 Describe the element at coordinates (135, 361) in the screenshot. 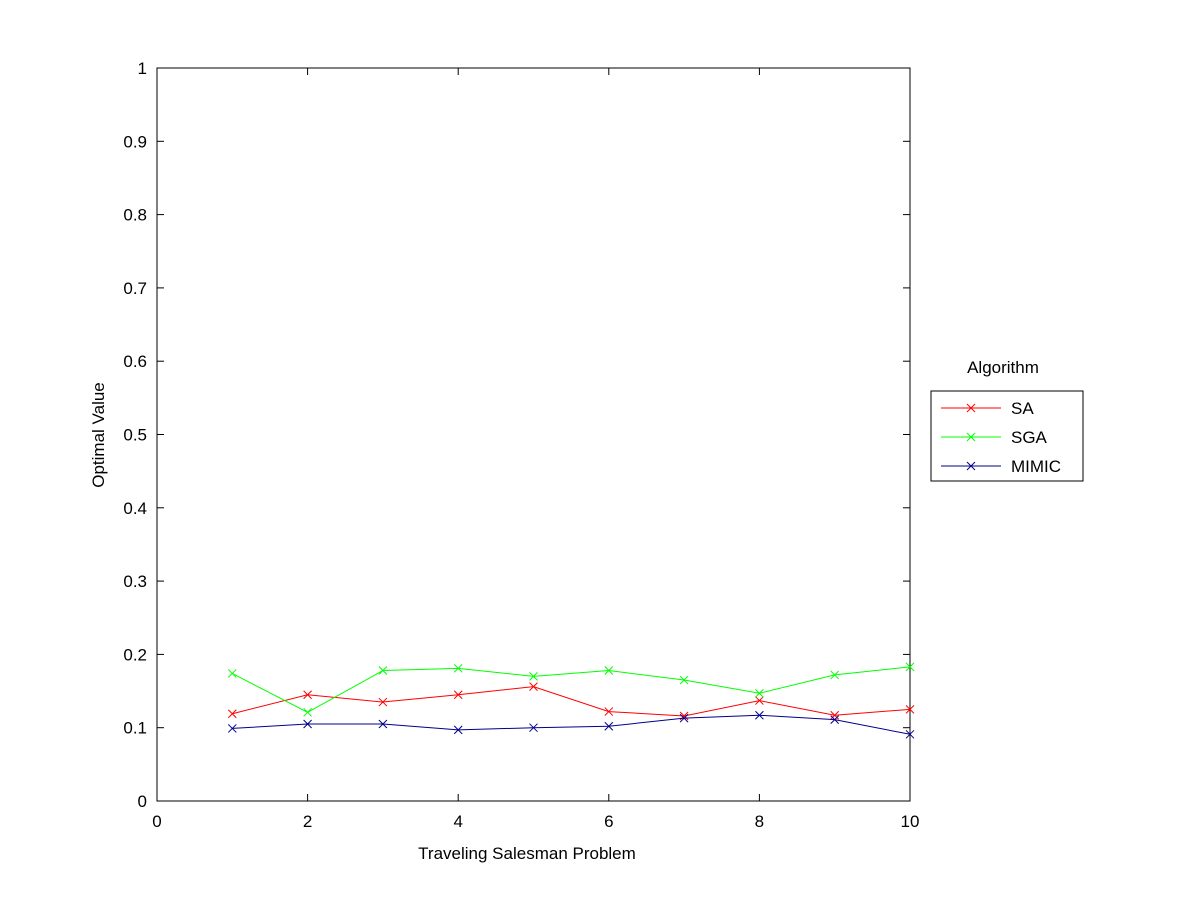

I see `y-tick-label: 0.6` at that location.